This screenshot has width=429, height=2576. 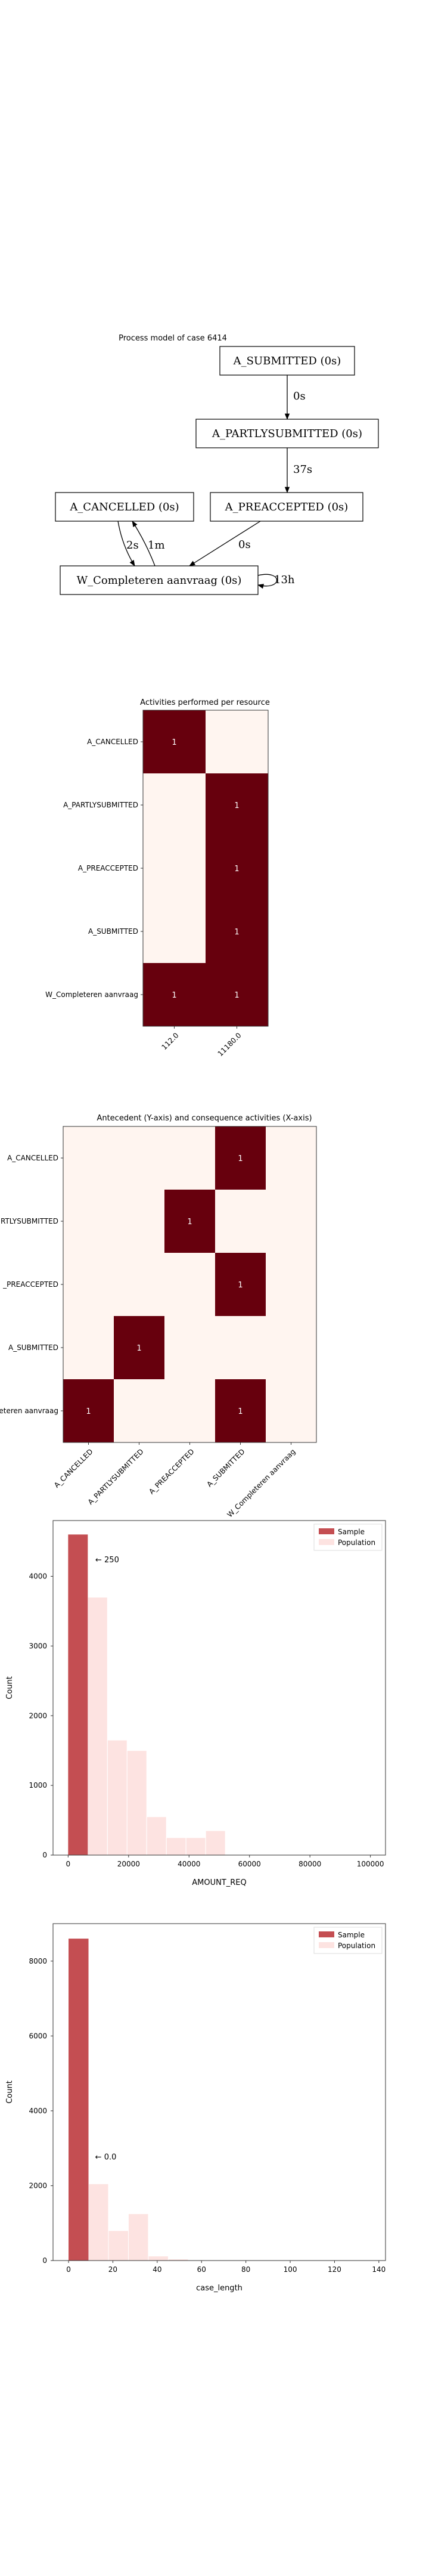 I want to click on heatmap-cell-label-r2-c1: 1, so click(x=236, y=870).